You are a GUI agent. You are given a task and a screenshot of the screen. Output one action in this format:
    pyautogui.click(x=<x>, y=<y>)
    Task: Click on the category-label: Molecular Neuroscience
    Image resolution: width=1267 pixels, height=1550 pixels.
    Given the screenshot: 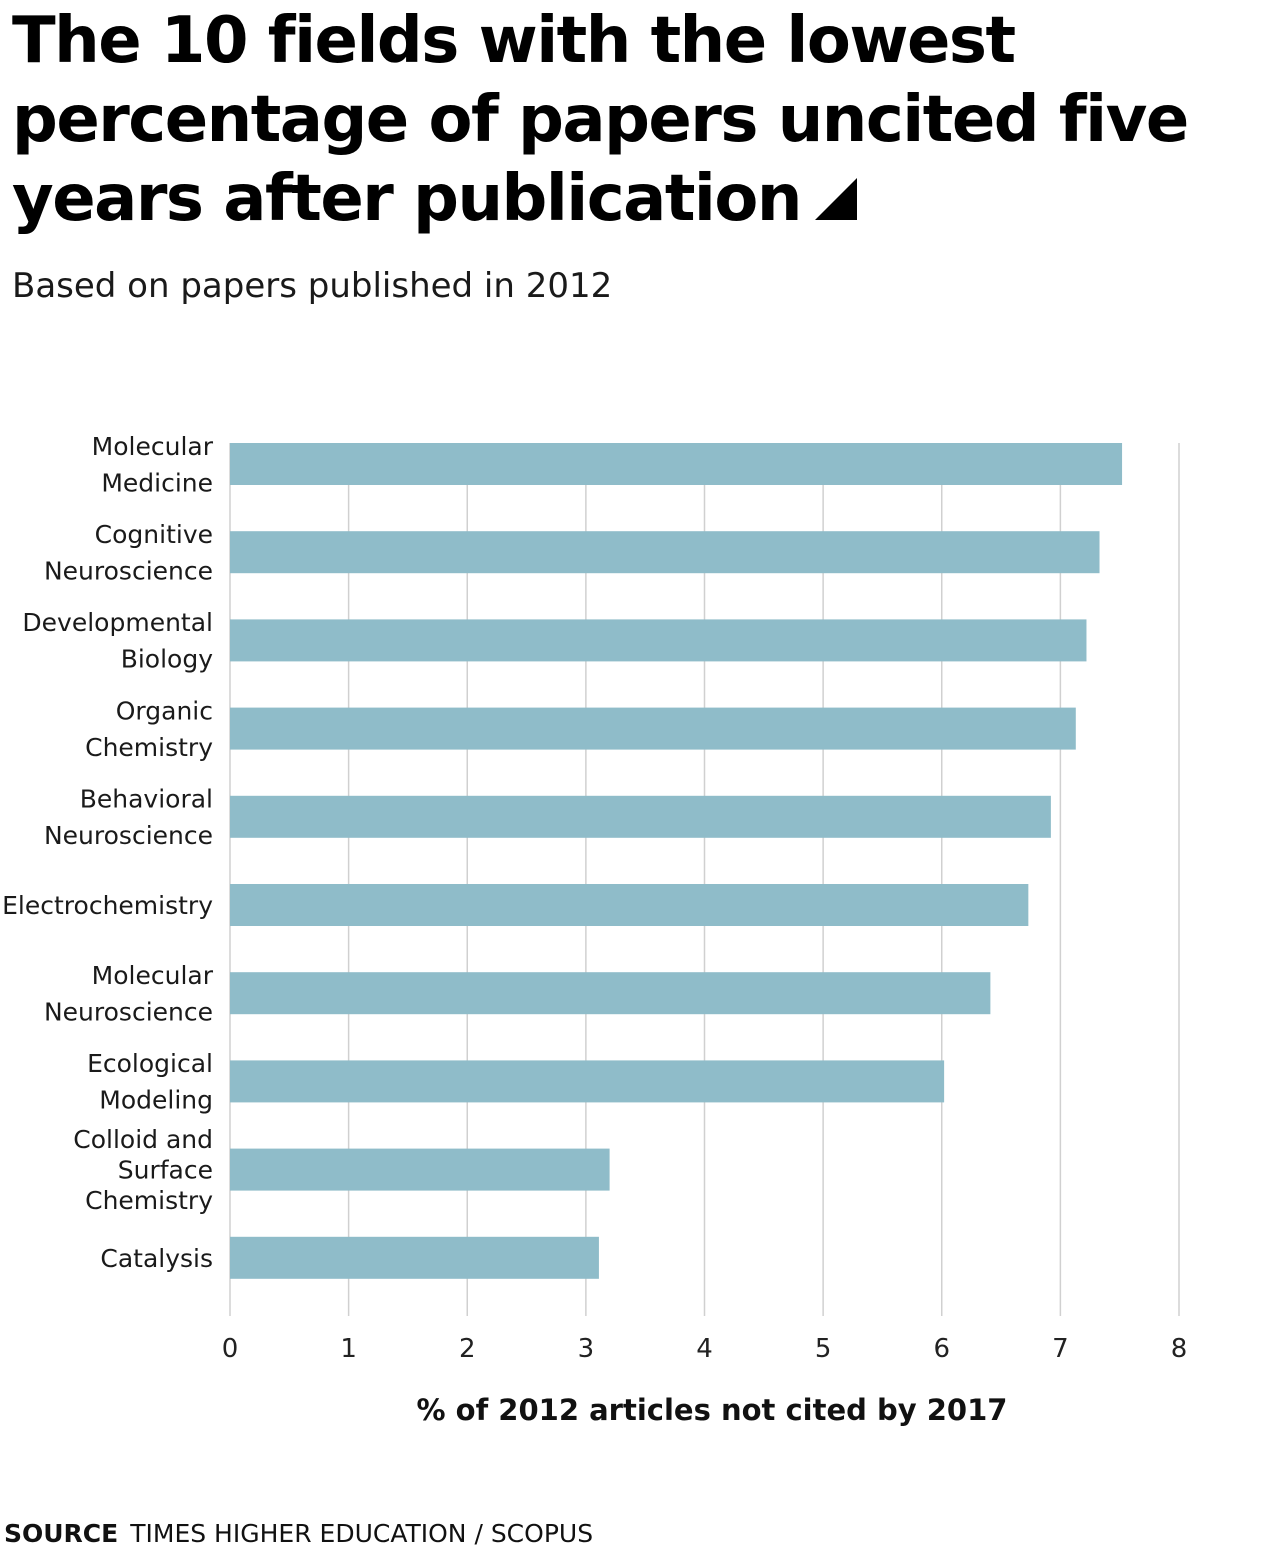 What is the action you would take?
    pyautogui.click(x=129, y=993)
    